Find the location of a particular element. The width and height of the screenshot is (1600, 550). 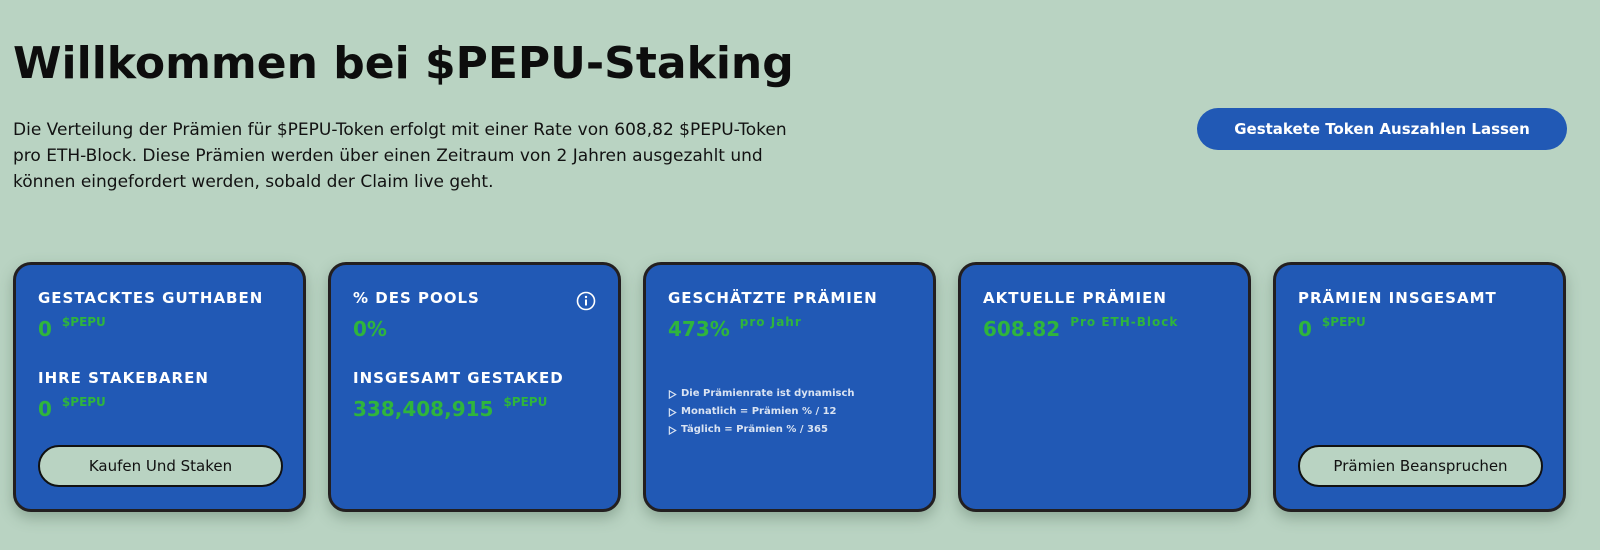

stakeable-row: 0 $PEPU is located at coordinates (159, 410).